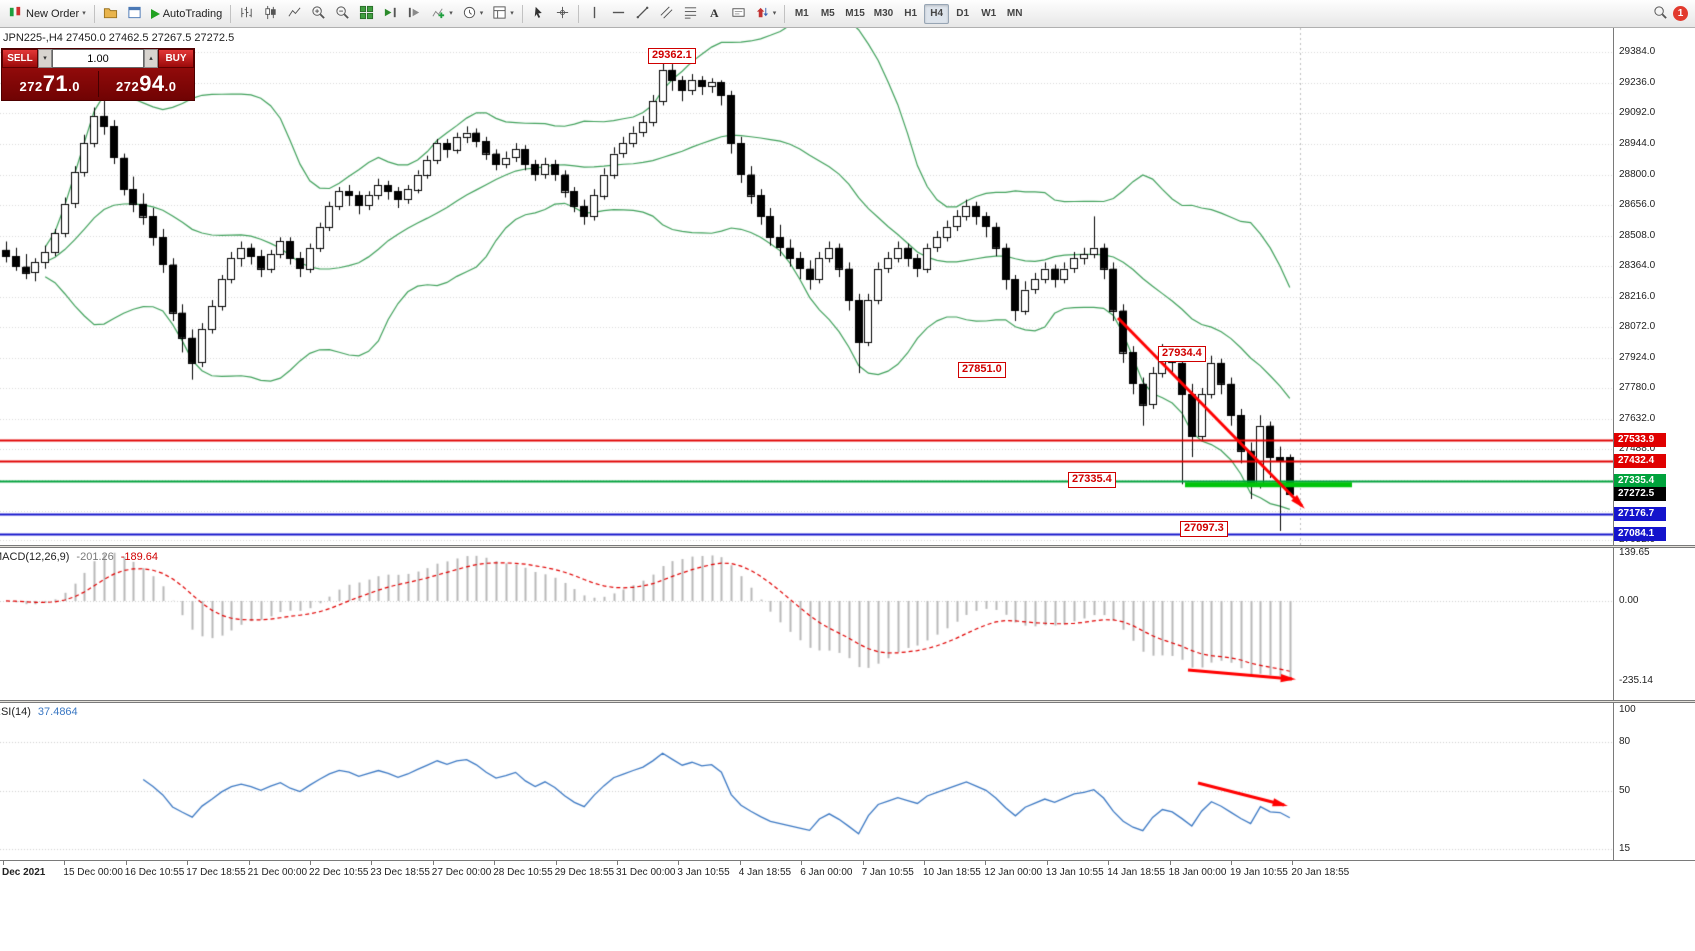 Image resolution: width=1695 pixels, height=951 pixels. I want to click on timeframe-button-h4: H4, so click(937, 13).